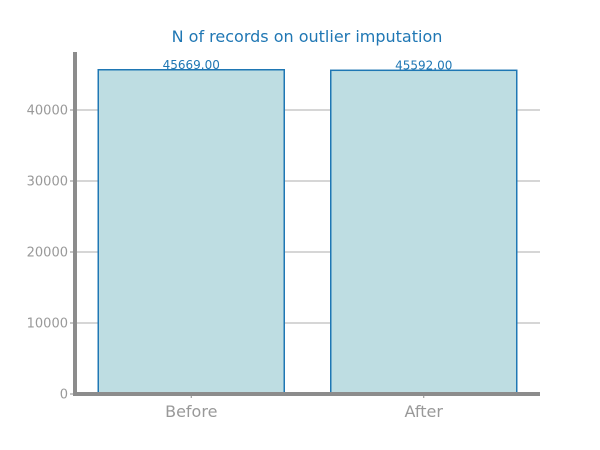 This screenshot has height=450, width=600. Describe the element at coordinates (47, 253) in the screenshot. I see `y-tick-label: 20000` at that location.